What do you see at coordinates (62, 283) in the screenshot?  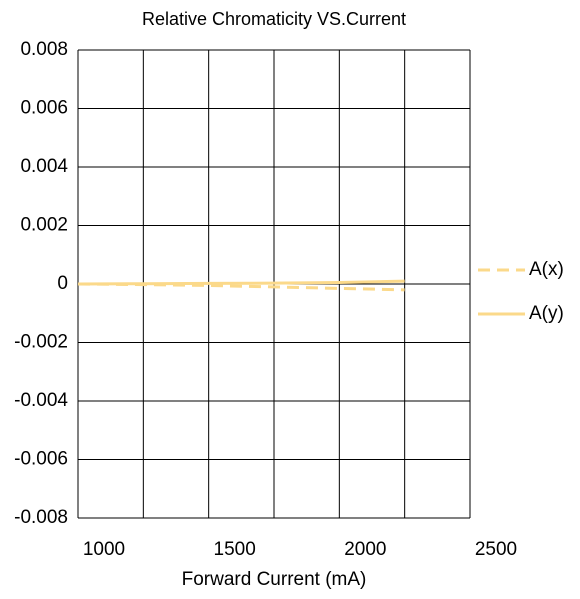 I see `y-tick-label: 0` at bounding box center [62, 283].